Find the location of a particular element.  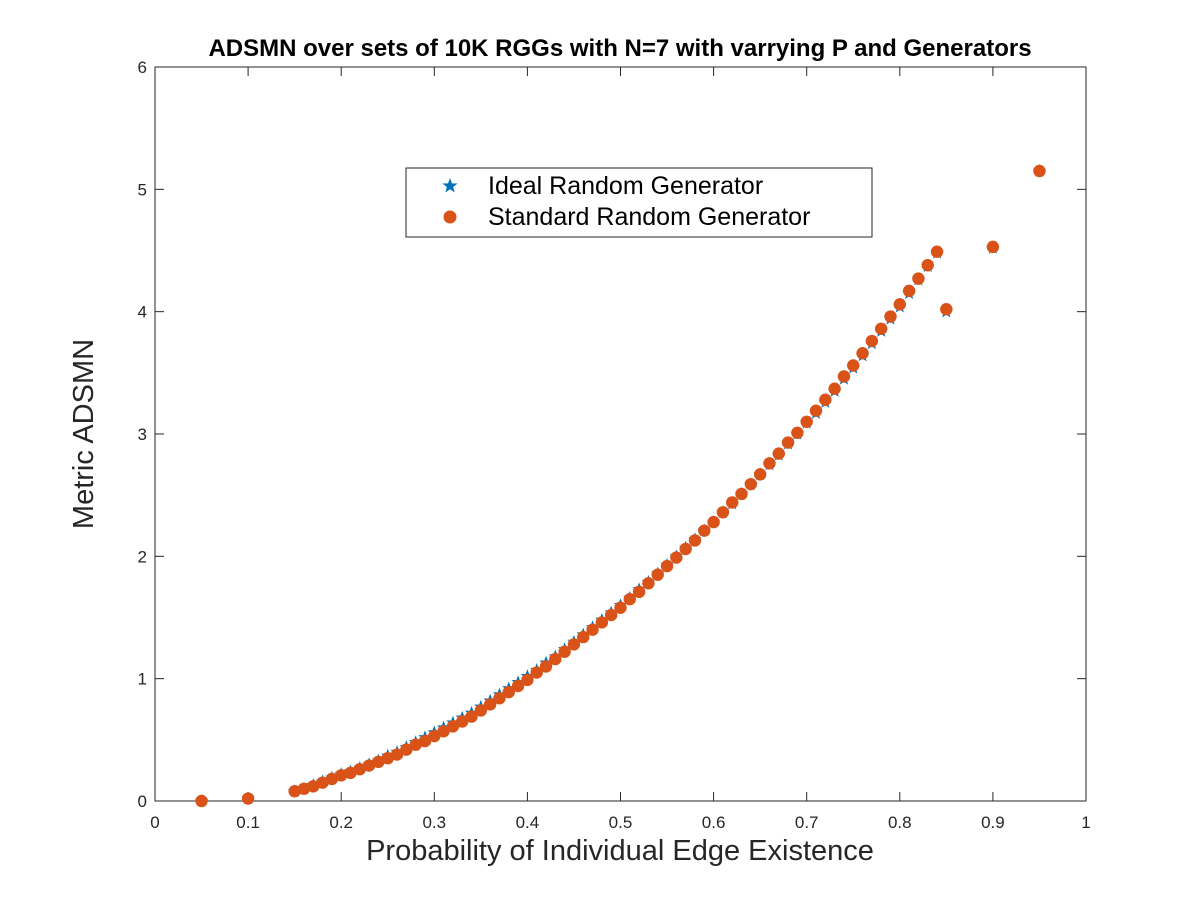

legend-box is located at coordinates (639, 202).